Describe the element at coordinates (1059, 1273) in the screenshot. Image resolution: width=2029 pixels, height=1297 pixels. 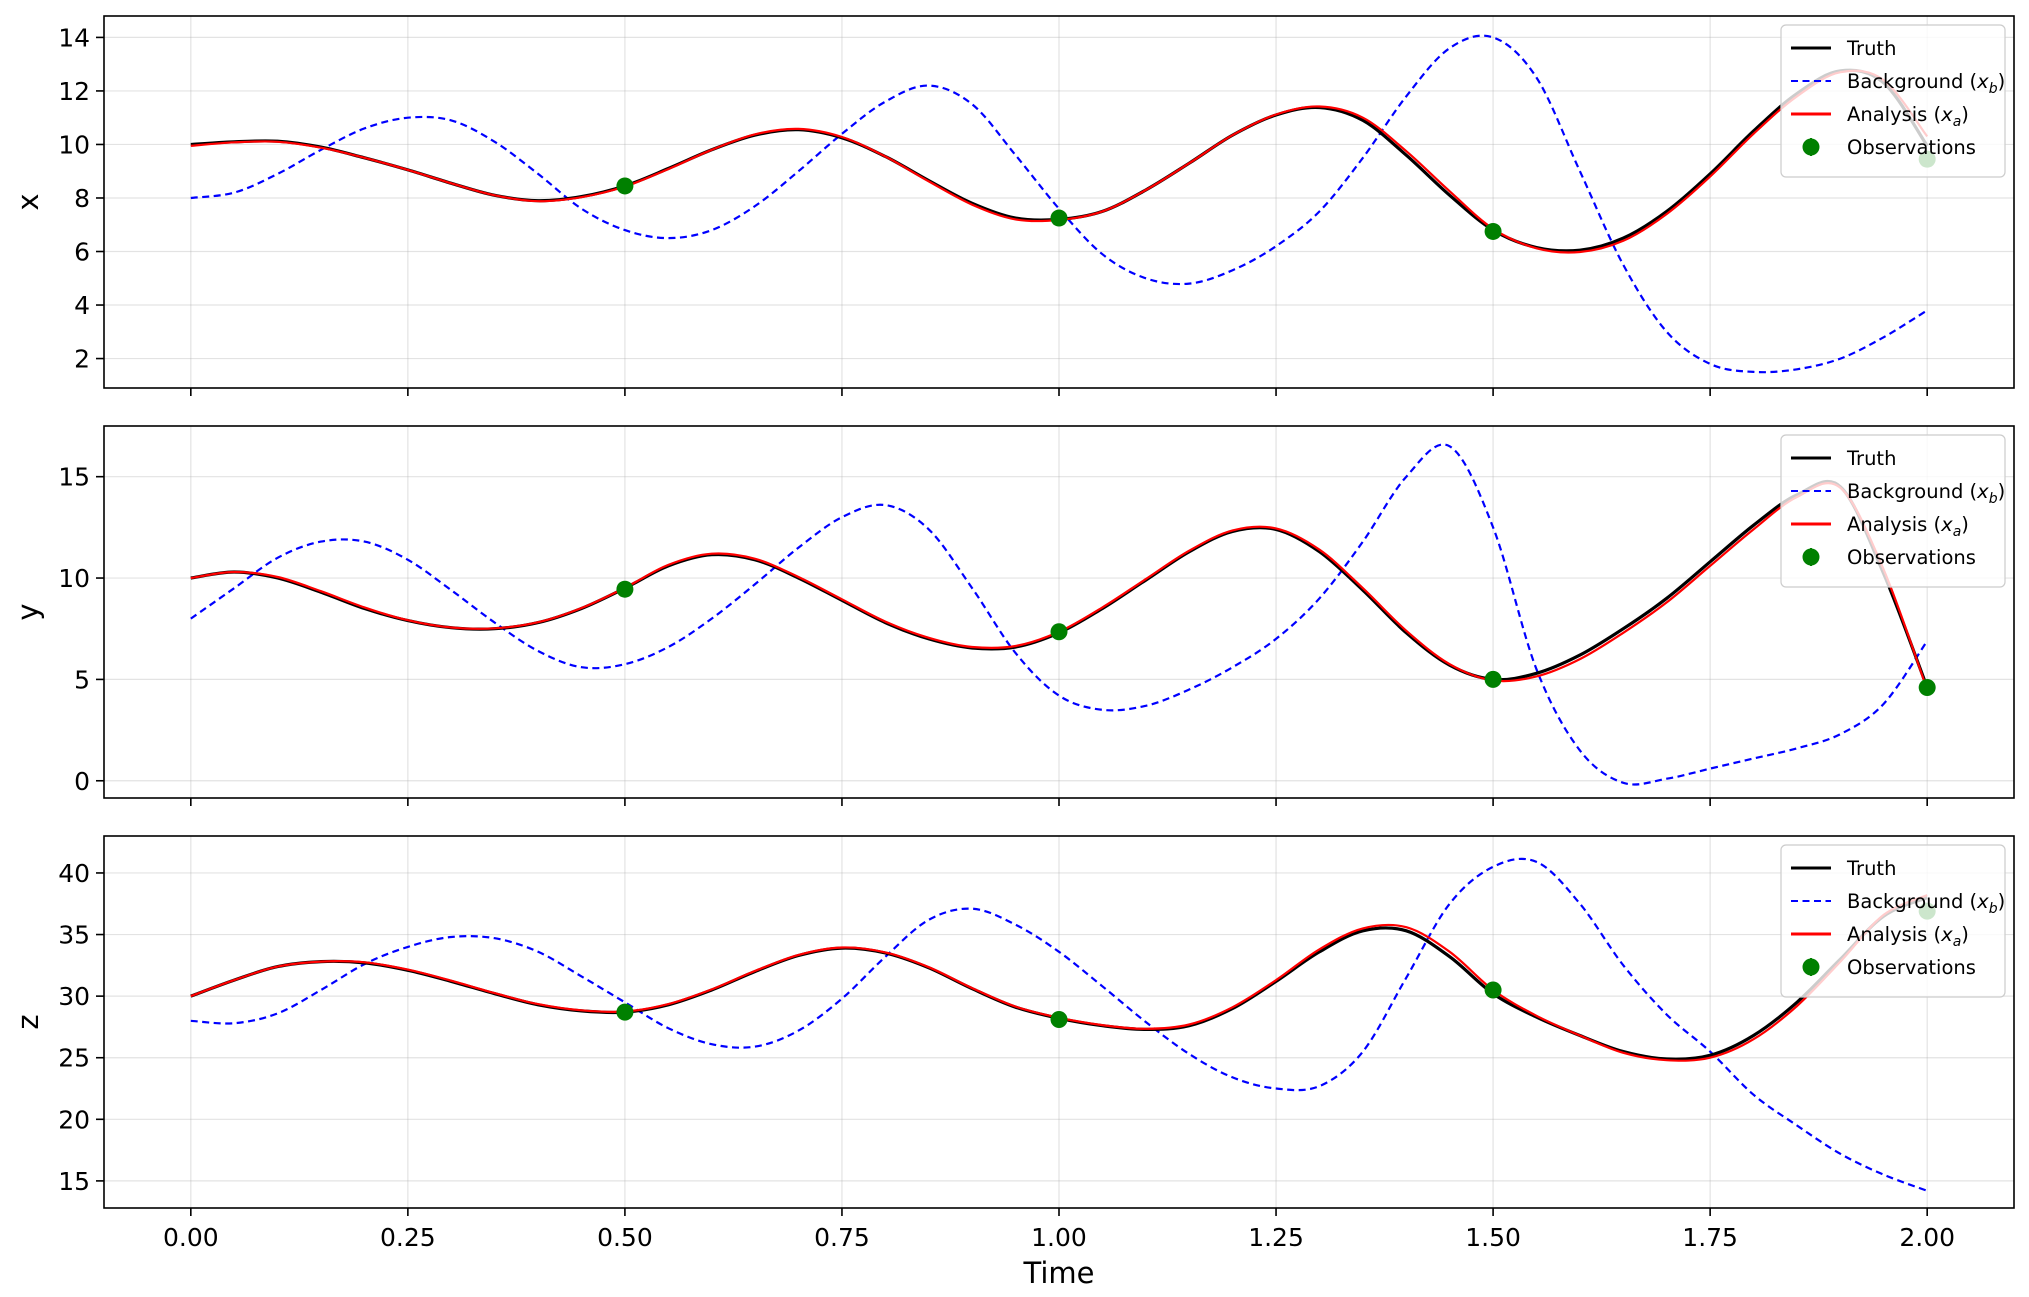
I see `x-axis-label: Time` at that location.